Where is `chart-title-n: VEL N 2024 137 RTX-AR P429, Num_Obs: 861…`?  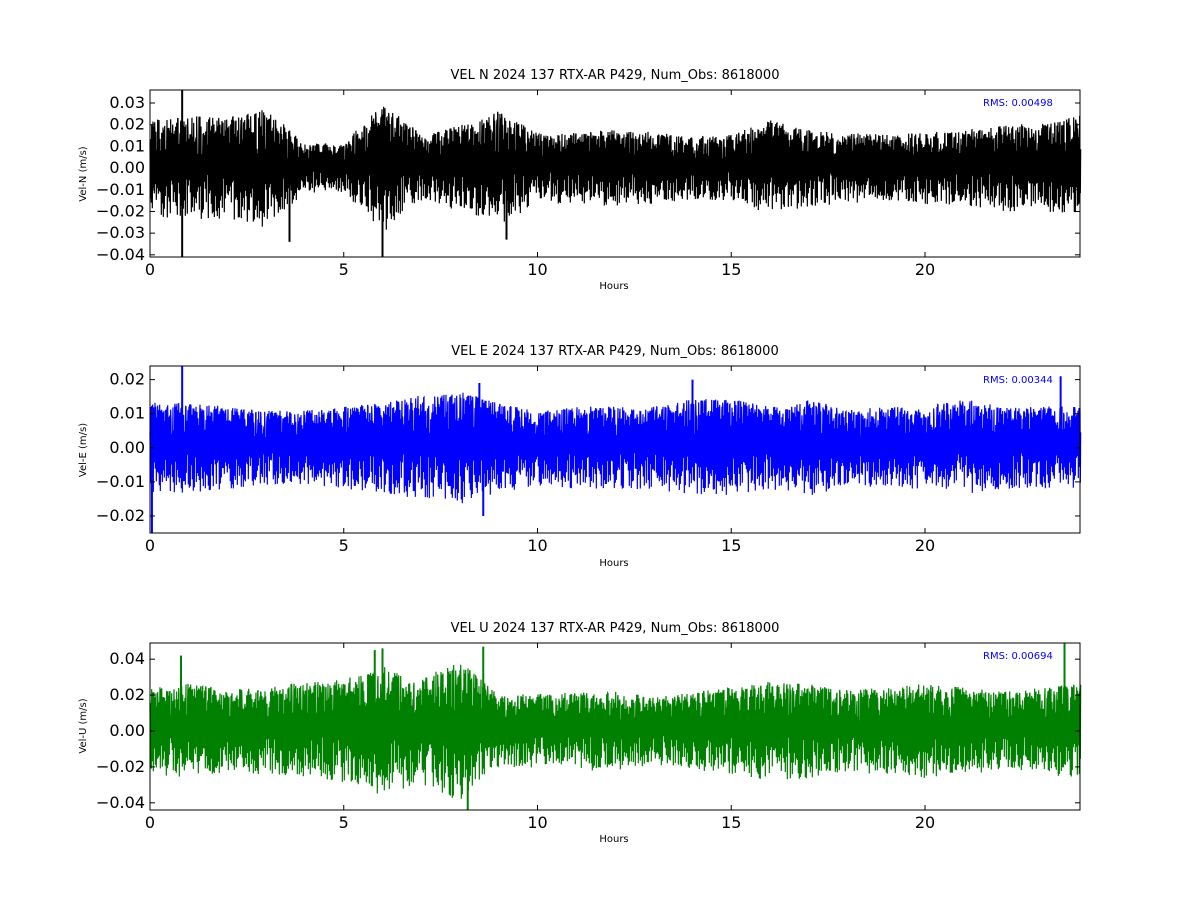
chart-title-n: VEL N 2024 137 RTX-AR P429, Num_Obs: 861… is located at coordinates (615, 75).